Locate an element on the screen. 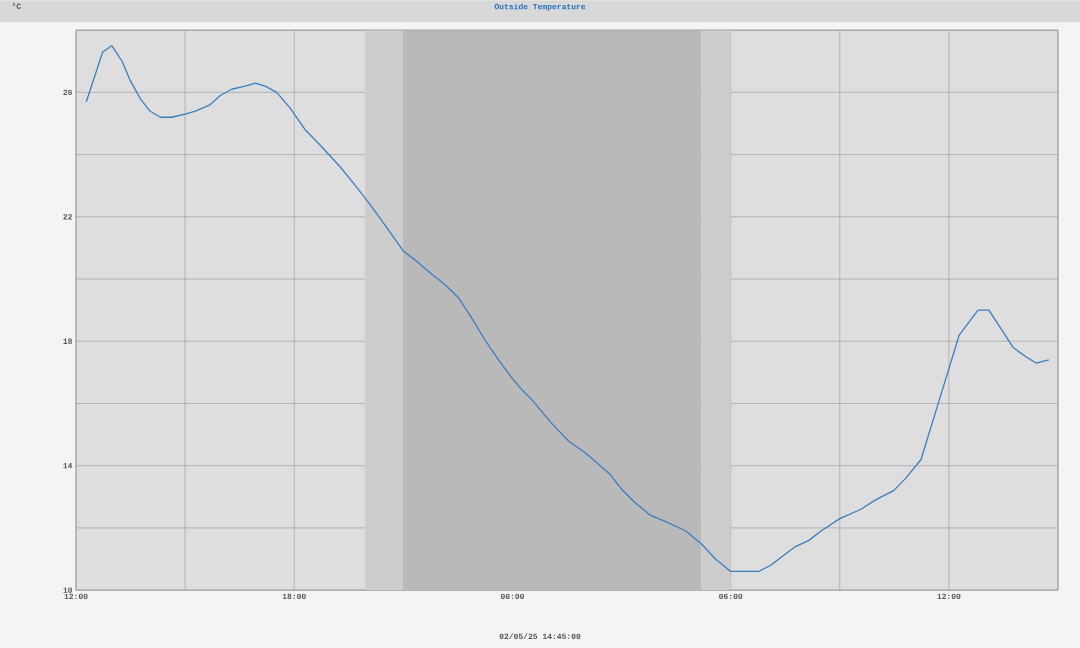  y-tick-label: 14 is located at coordinates (68, 466).